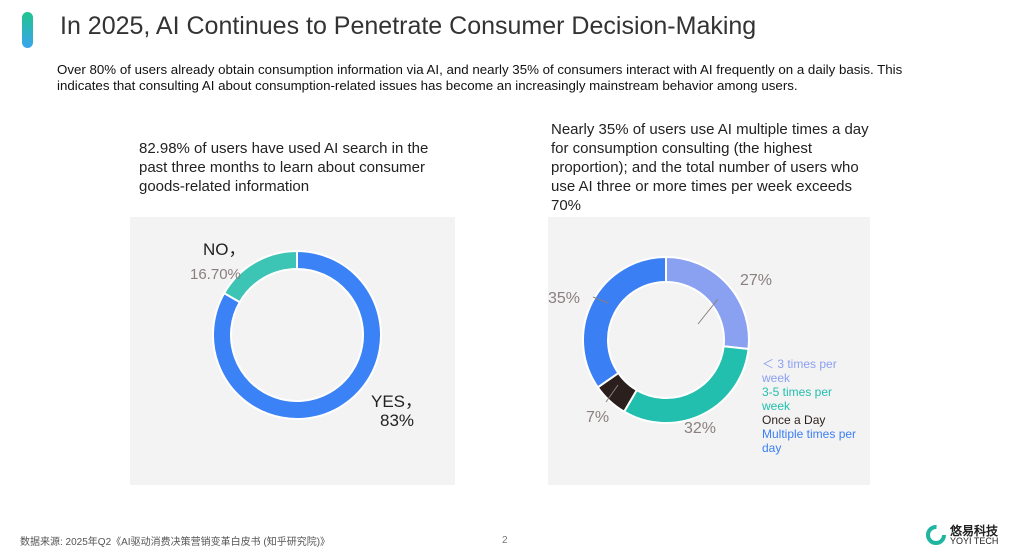 This screenshot has height=548, width=1024. Describe the element at coordinates (397, 401) in the screenshot. I see `yes-label: YES，` at that location.